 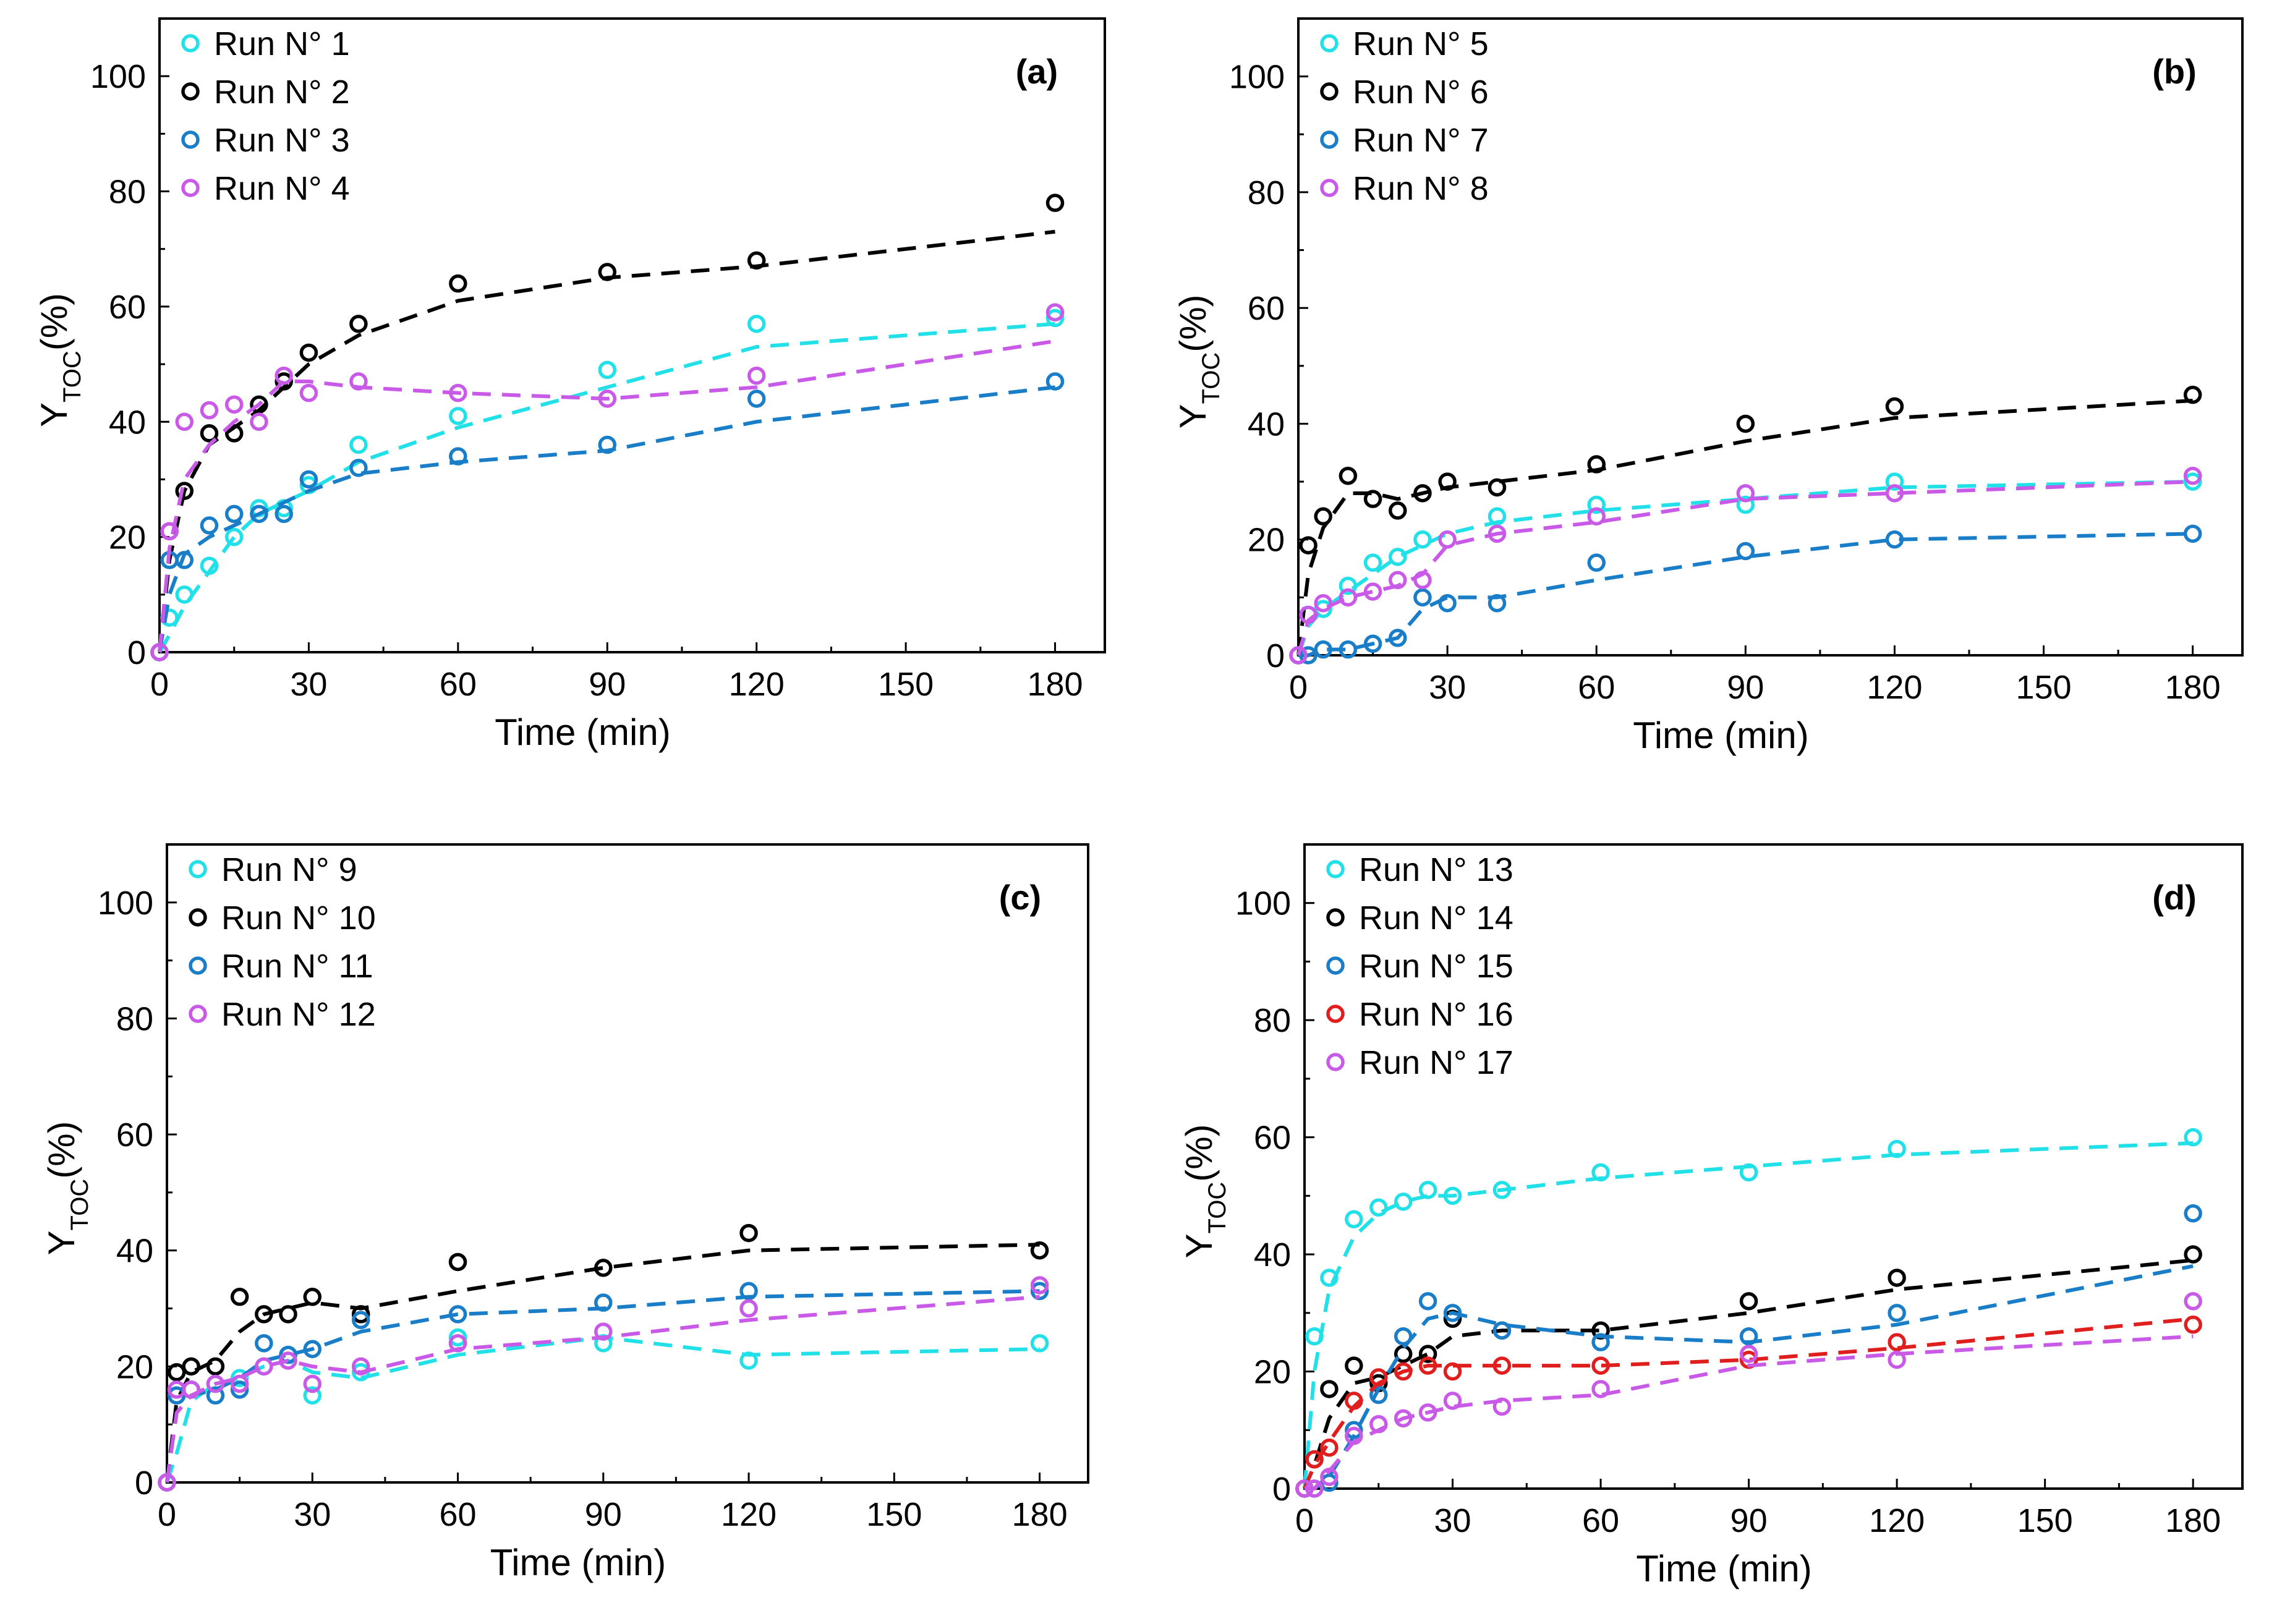 I want to click on legend-label: Run N° 6, so click(x=1421, y=93).